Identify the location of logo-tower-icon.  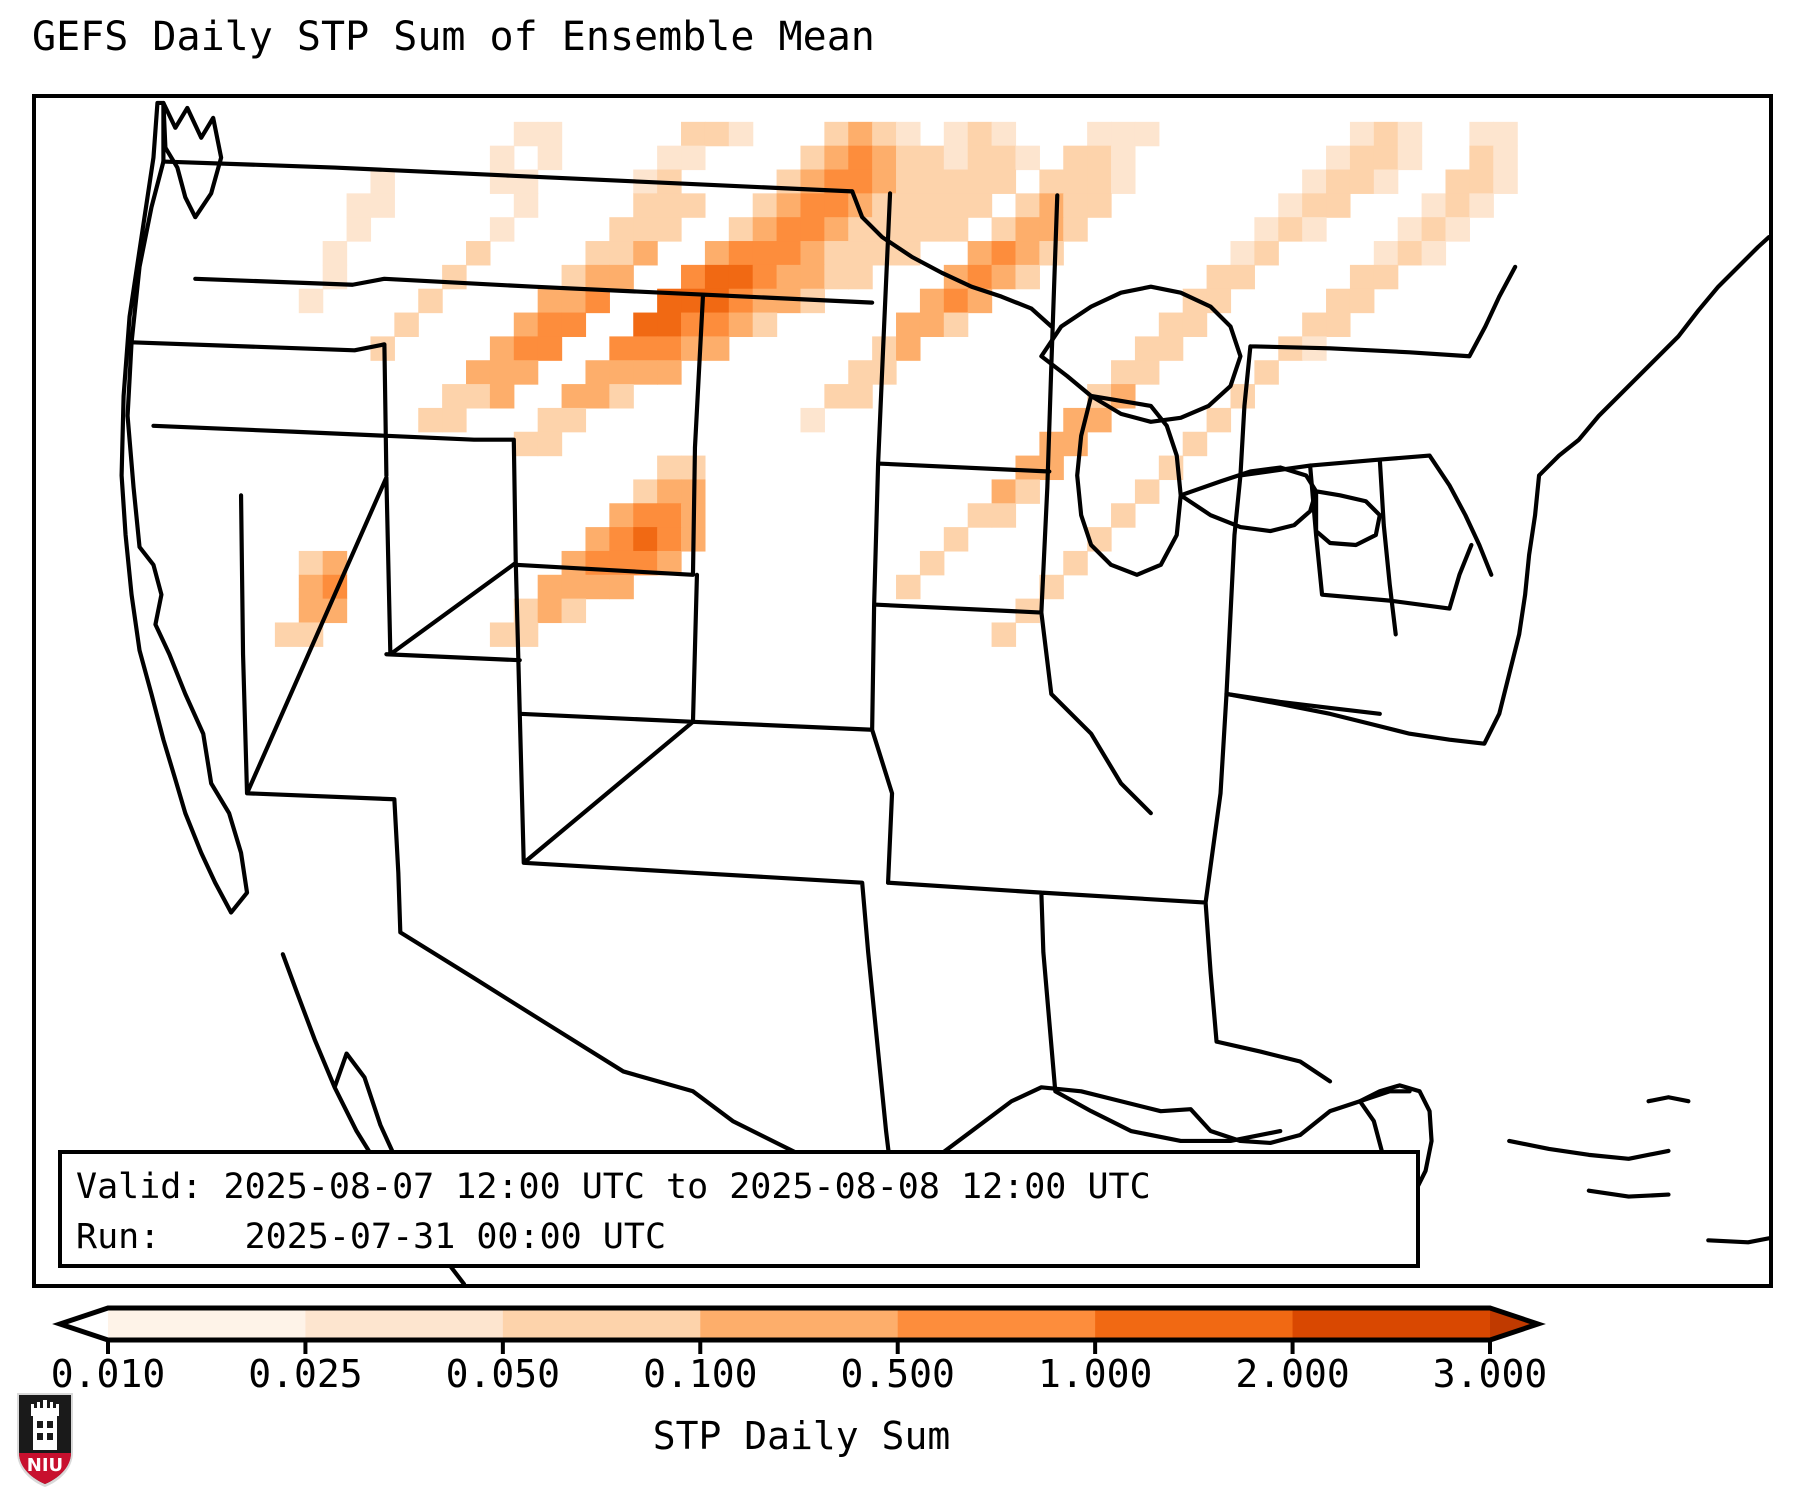
(45, 1408).